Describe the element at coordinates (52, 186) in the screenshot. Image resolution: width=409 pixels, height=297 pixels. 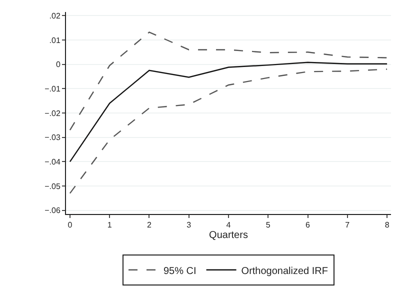
I see `y-tick-label: −.05` at that location.